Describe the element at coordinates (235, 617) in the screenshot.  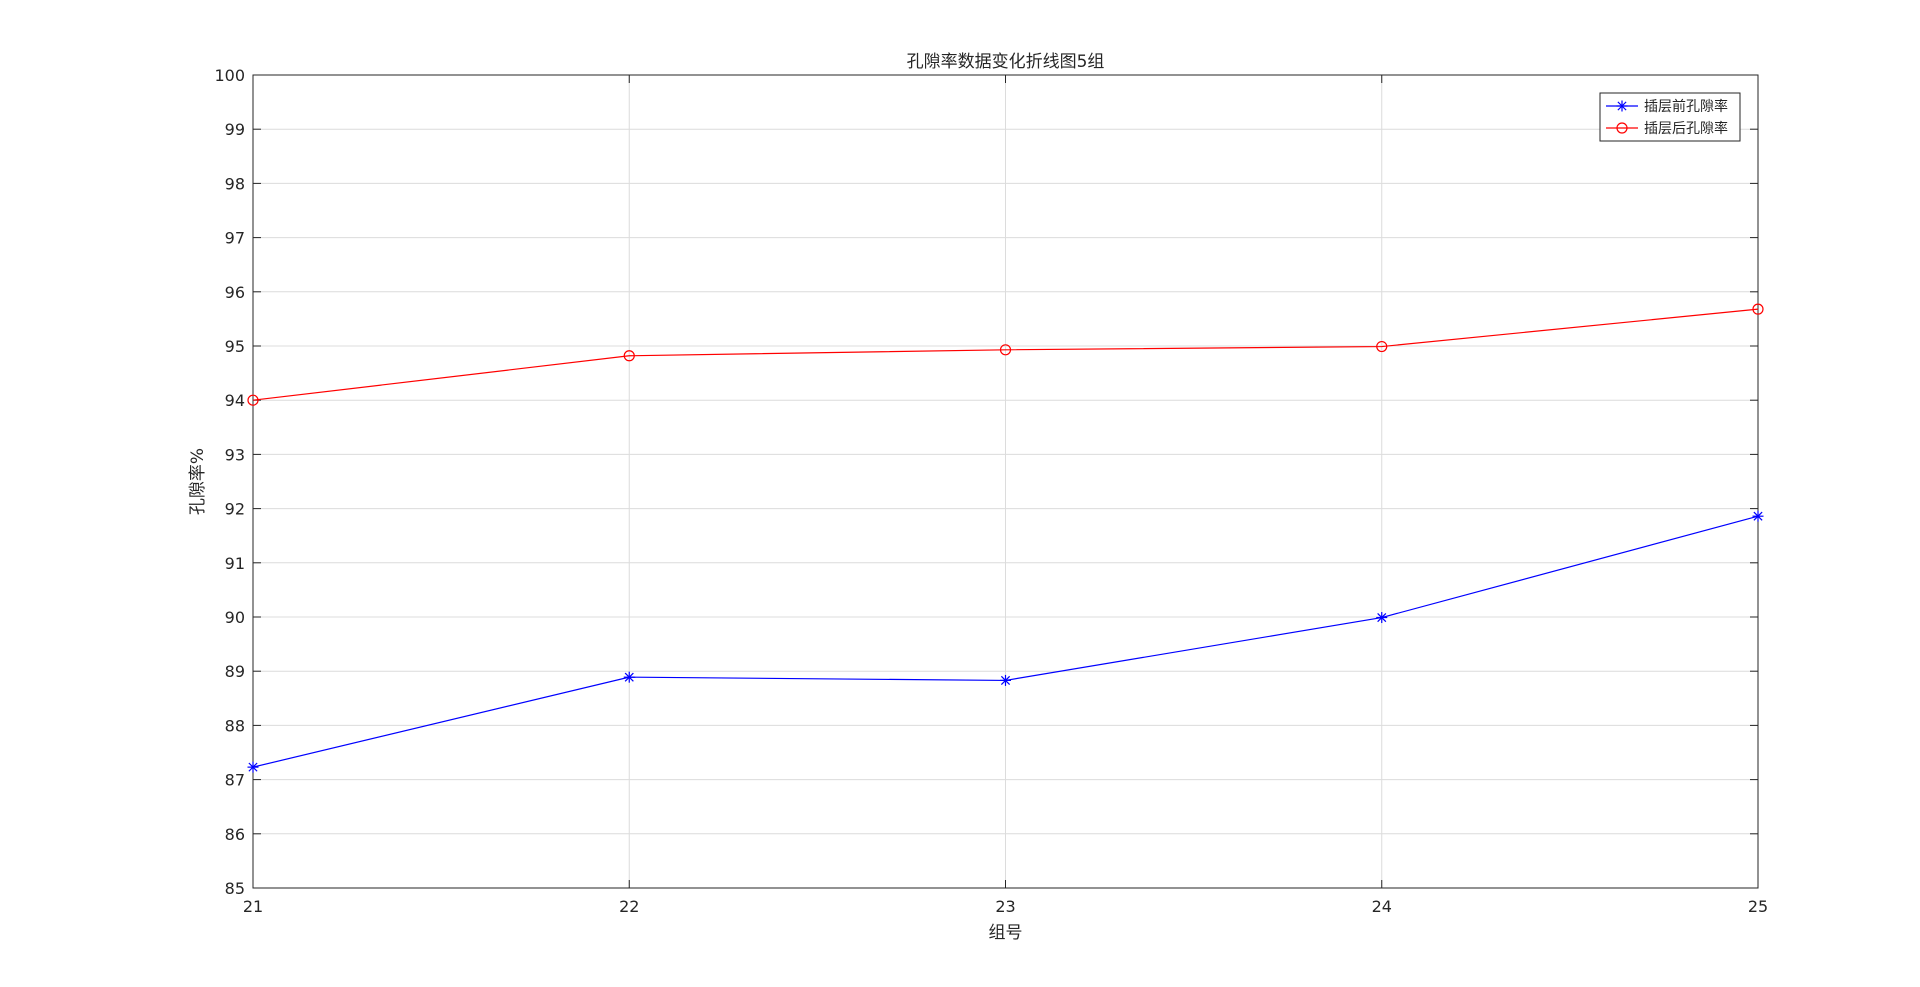
I see `y-tick-label: 90` at that location.